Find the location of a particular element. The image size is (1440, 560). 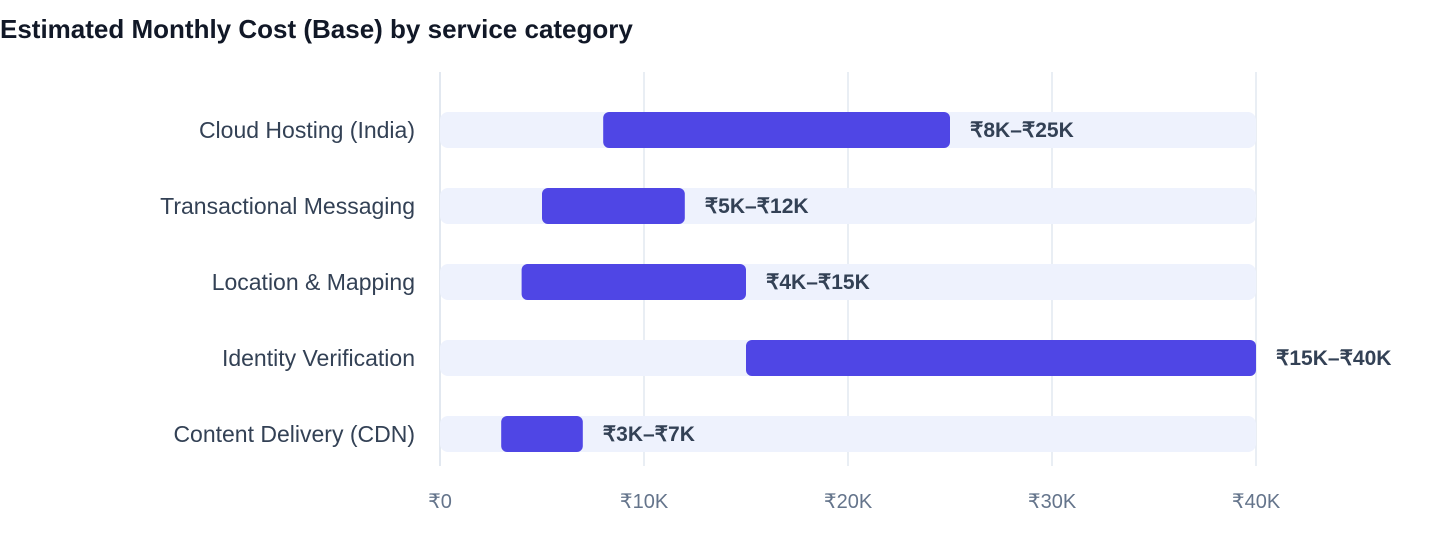

x-tick-label: ₹0 is located at coordinates (440, 502).